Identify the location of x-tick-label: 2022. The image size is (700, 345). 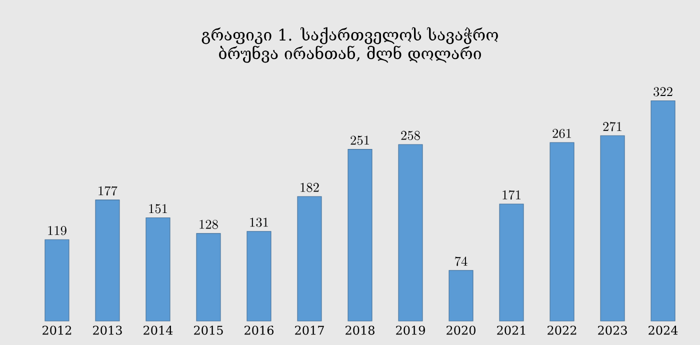
(562, 330).